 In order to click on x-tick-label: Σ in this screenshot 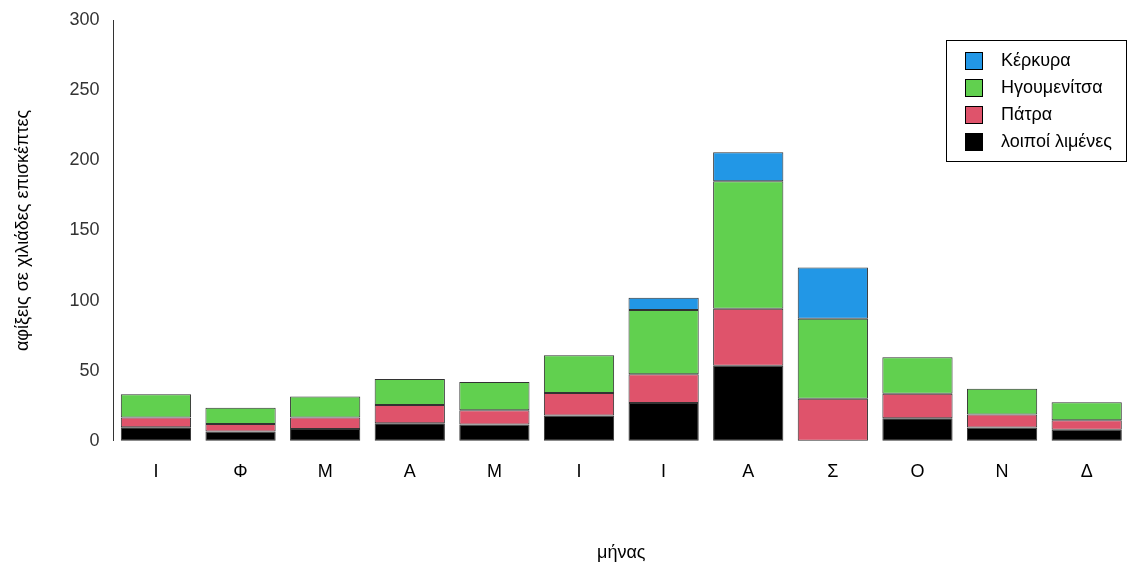, I will do `click(833, 470)`.